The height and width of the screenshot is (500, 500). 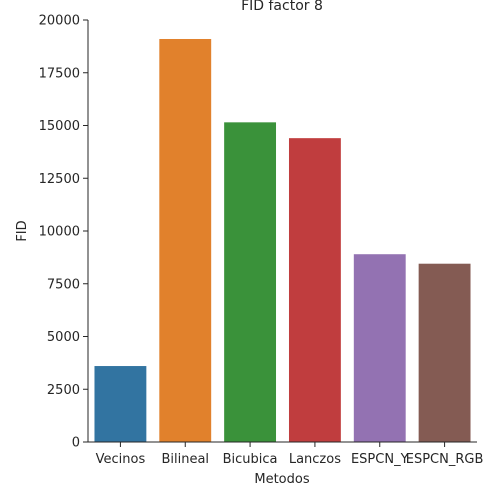 I want to click on x-tick-label: ESPCN_Y, so click(x=380, y=459).